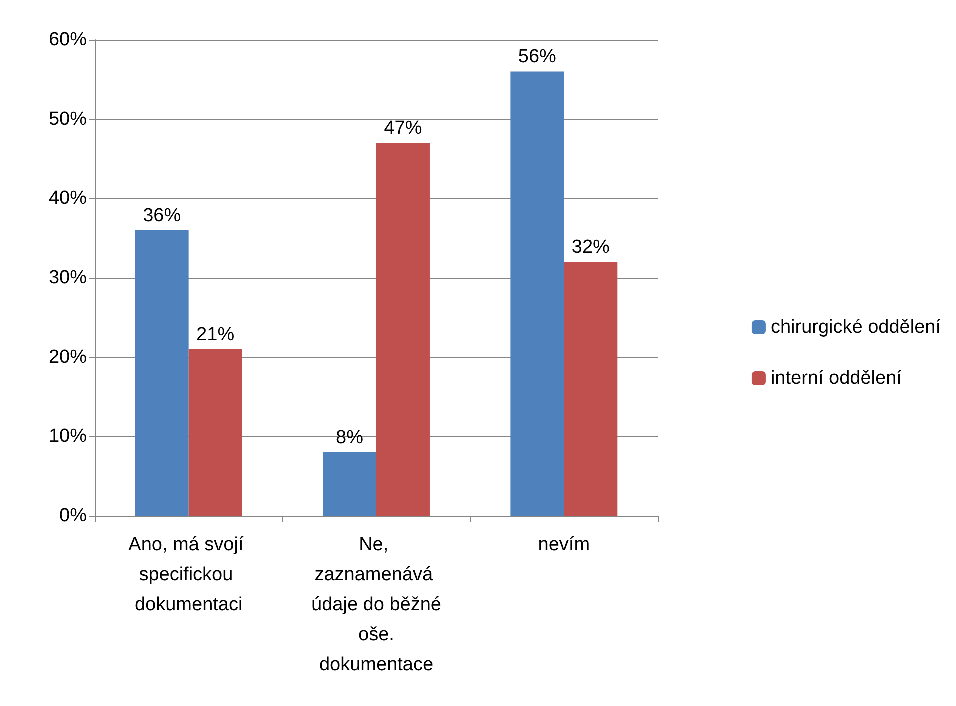 The height and width of the screenshot is (706, 956). Describe the element at coordinates (189, 575) in the screenshot. I see `x-tick-label: Ano, má svojí specifickou dokumentaci` at that location.